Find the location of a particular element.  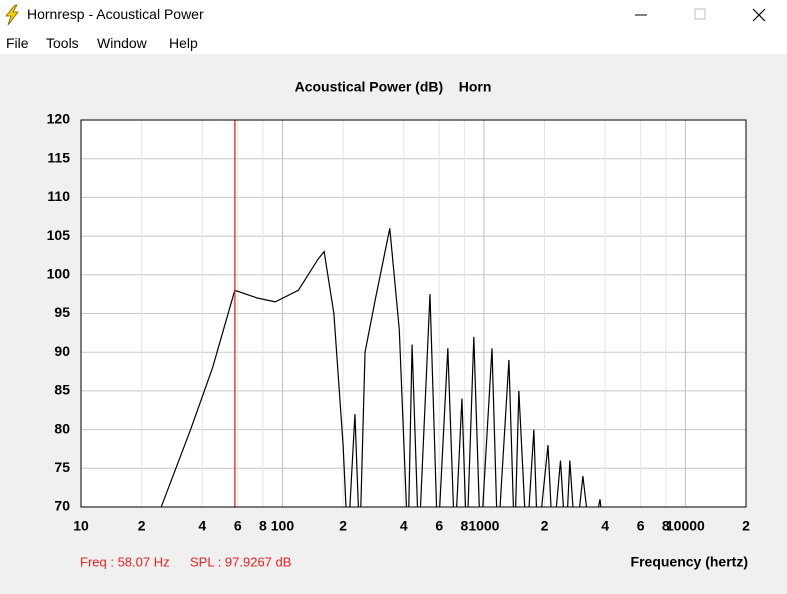

y-tick-label: 105 is located at coordinates (59, 235).